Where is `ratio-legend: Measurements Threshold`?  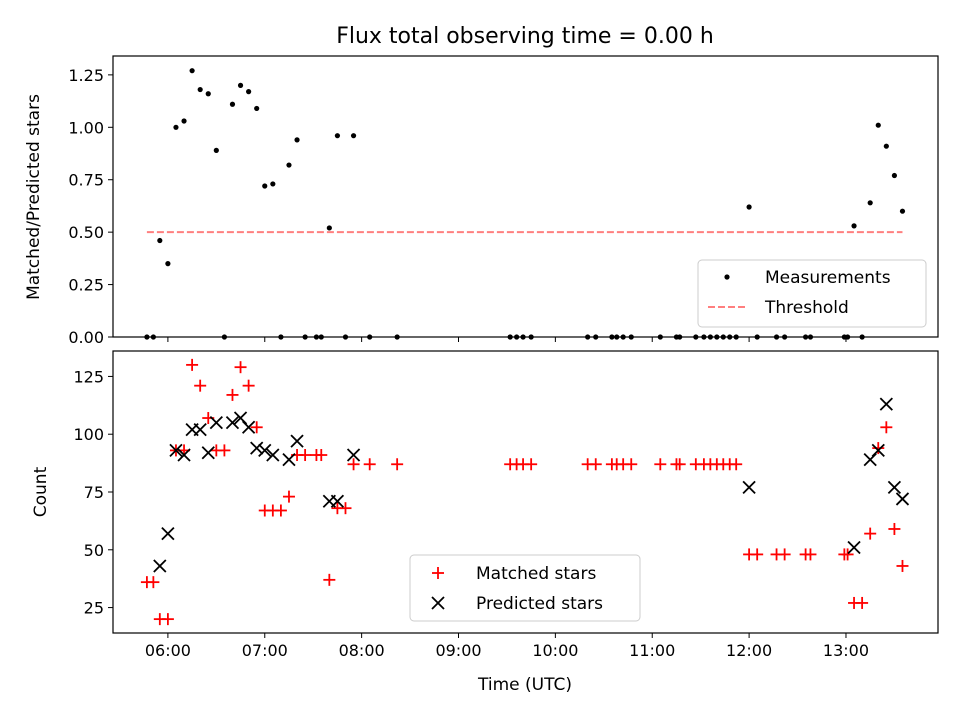 ratio-legend: Measurements Threshold is located at coordinates (812, 293).